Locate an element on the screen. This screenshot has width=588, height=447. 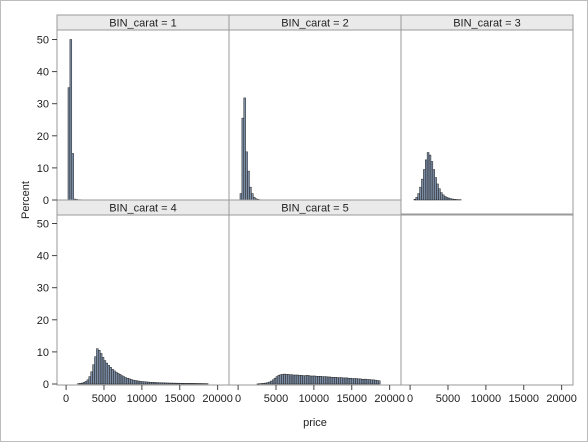
panel-3-title: BIN_carat = 3 is located at coordinates (487, 24).